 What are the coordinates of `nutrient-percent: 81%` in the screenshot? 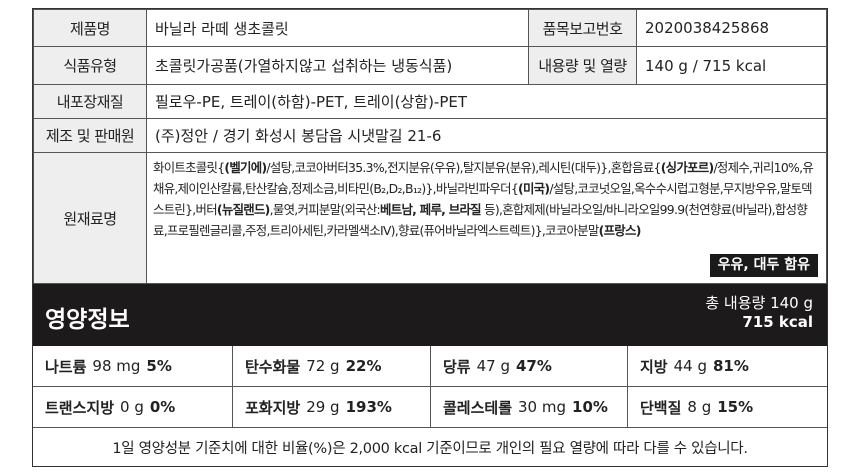 It's located at (731, 366).